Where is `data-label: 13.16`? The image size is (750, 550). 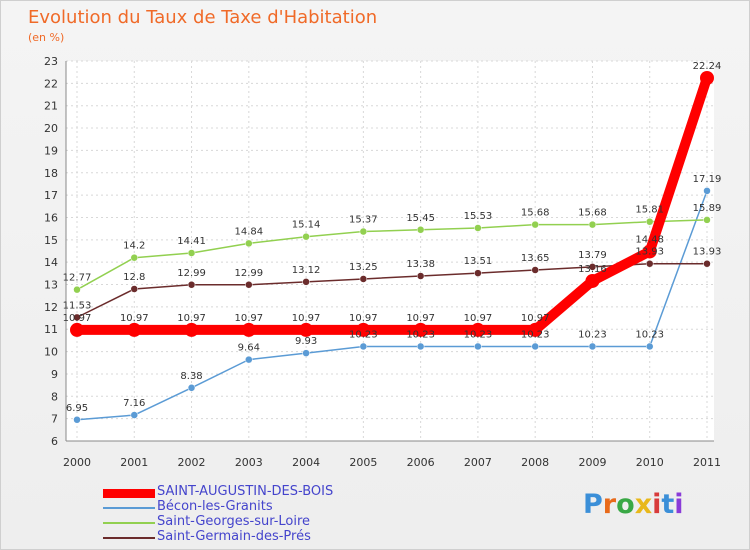
data-label: 13.16 is located at coordinates (592, 269).